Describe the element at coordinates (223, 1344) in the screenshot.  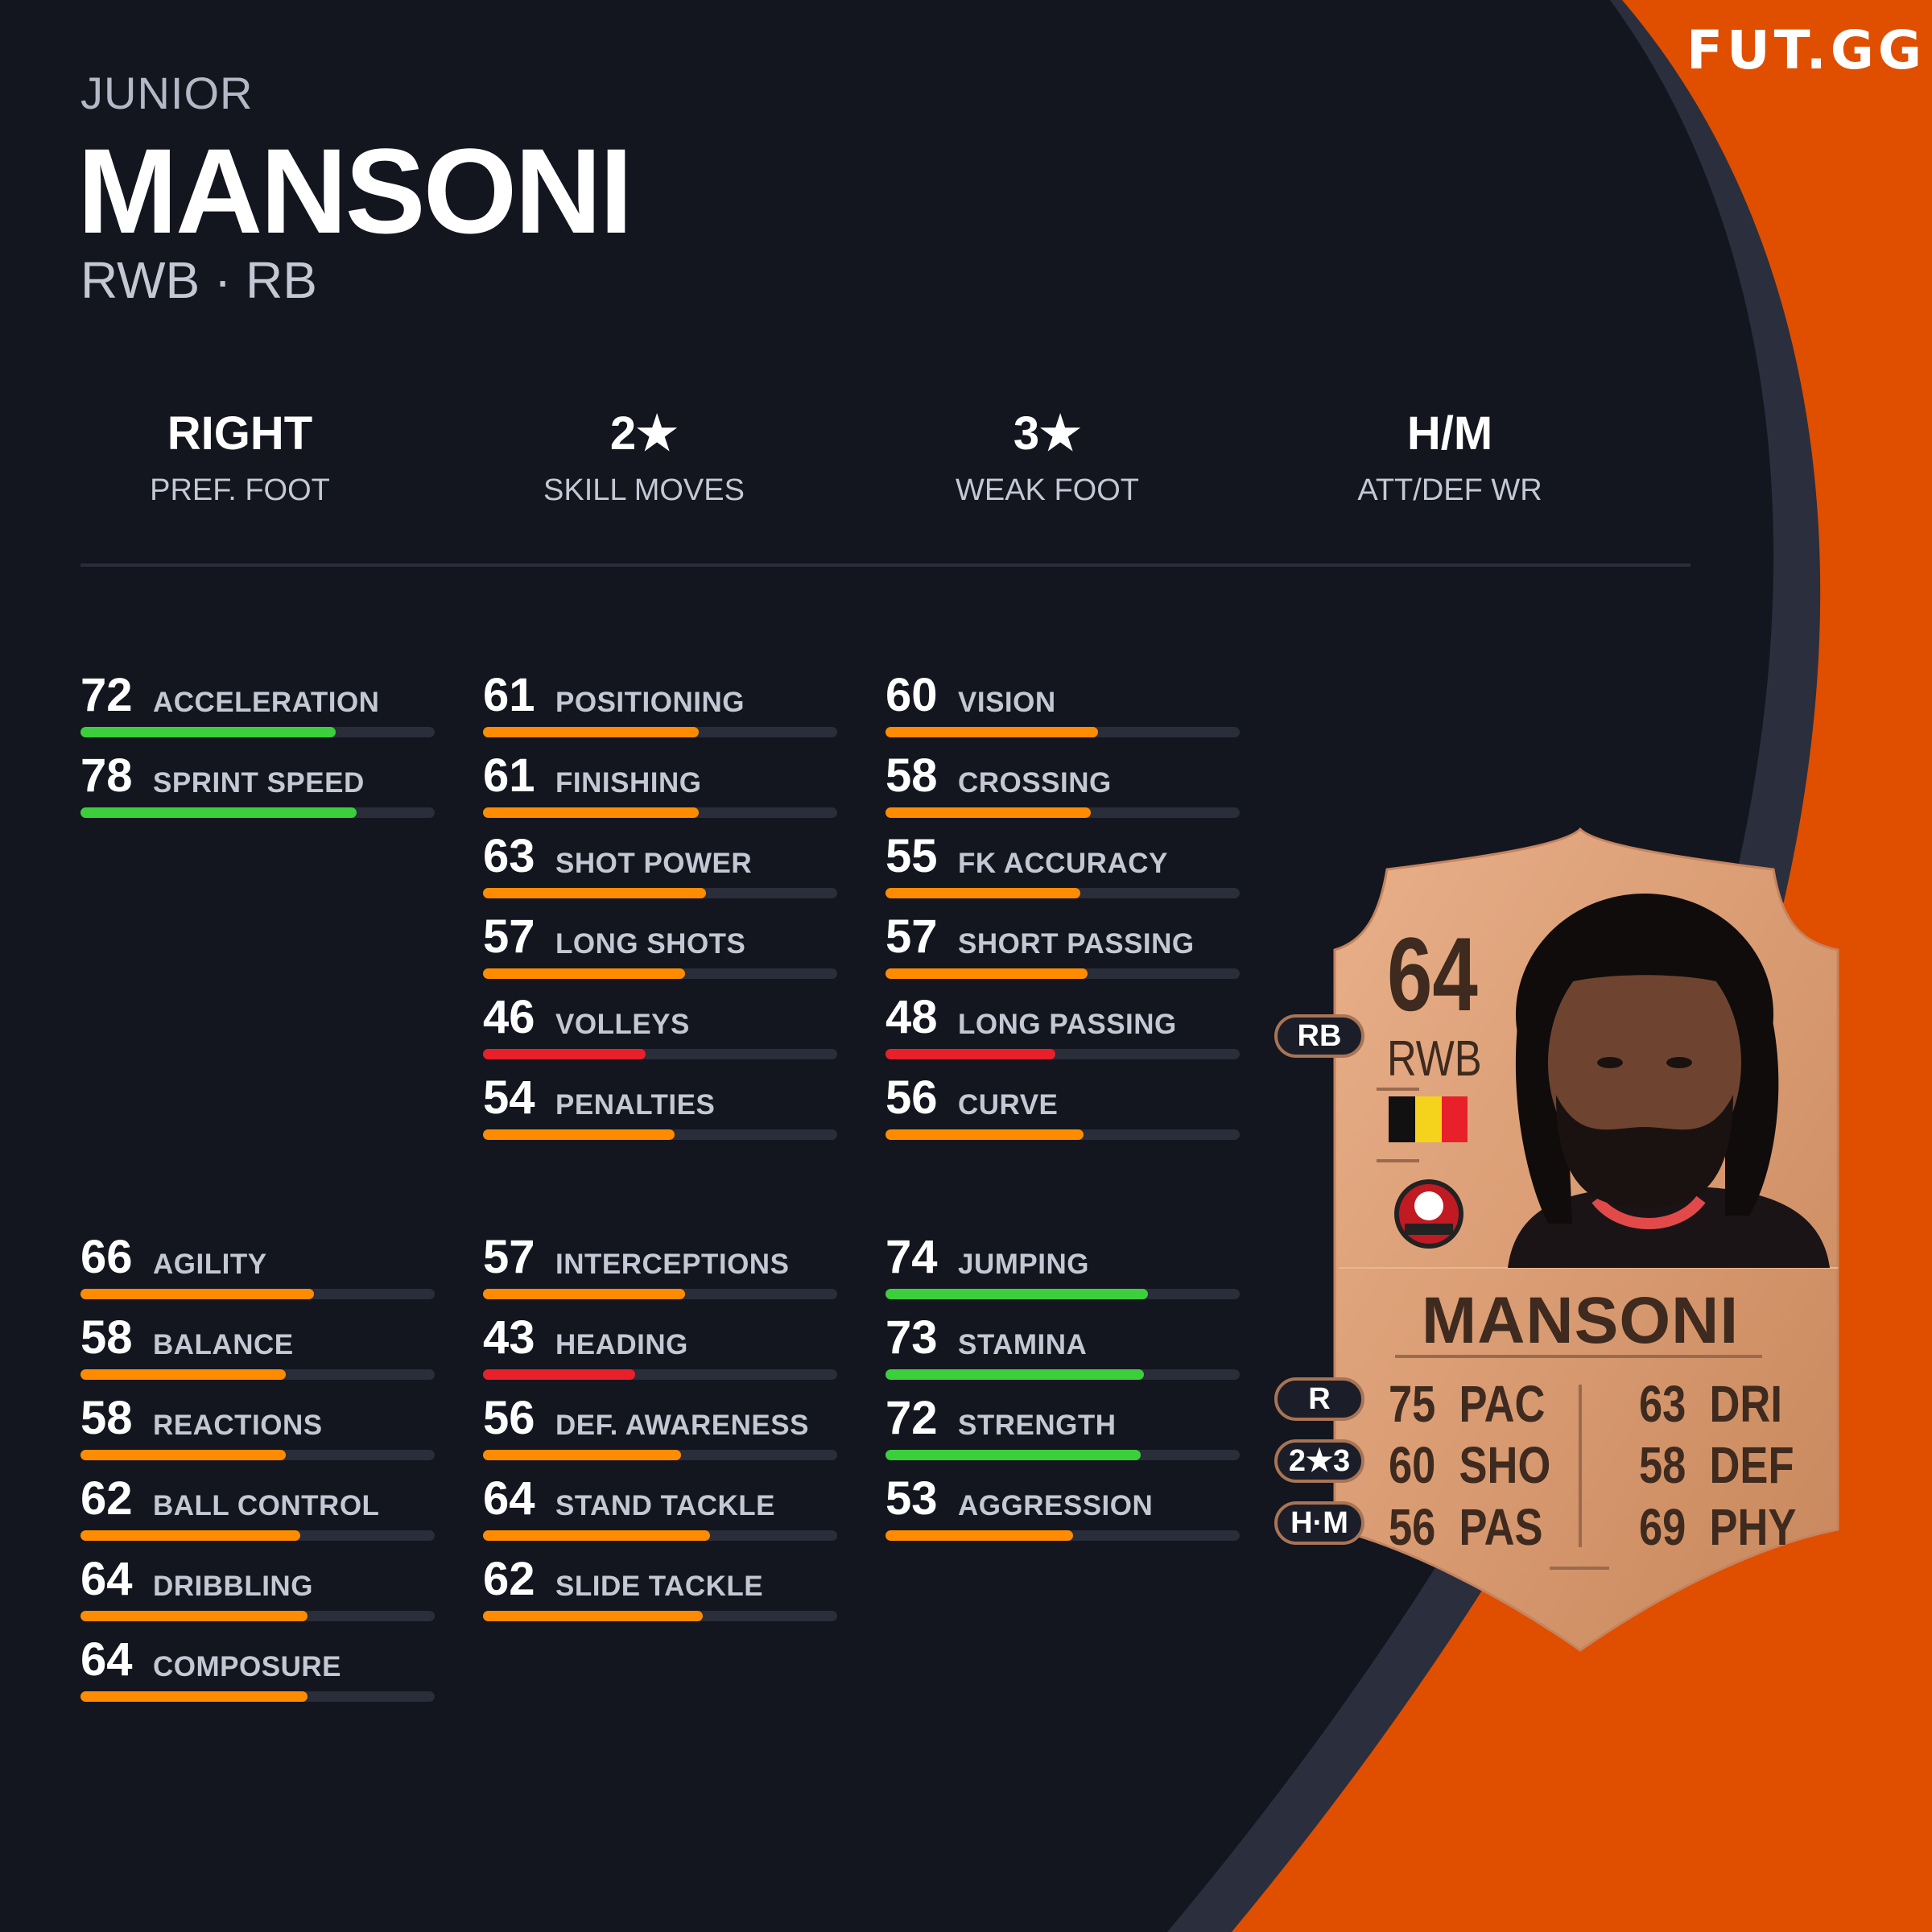
I see `stat-label: BALANCE` at that location.